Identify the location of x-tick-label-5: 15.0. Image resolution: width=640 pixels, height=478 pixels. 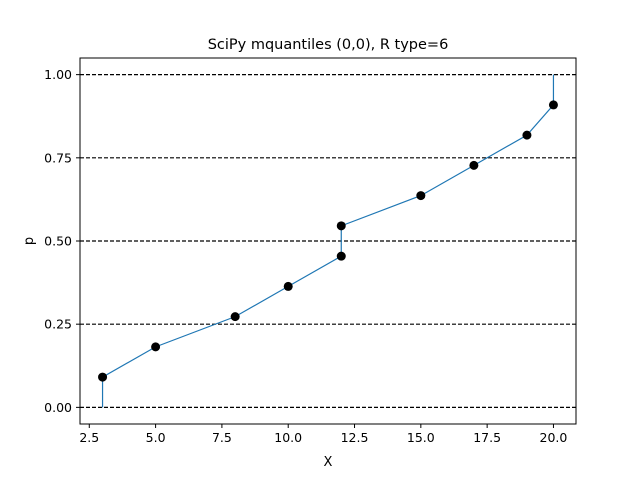
(421, 437).